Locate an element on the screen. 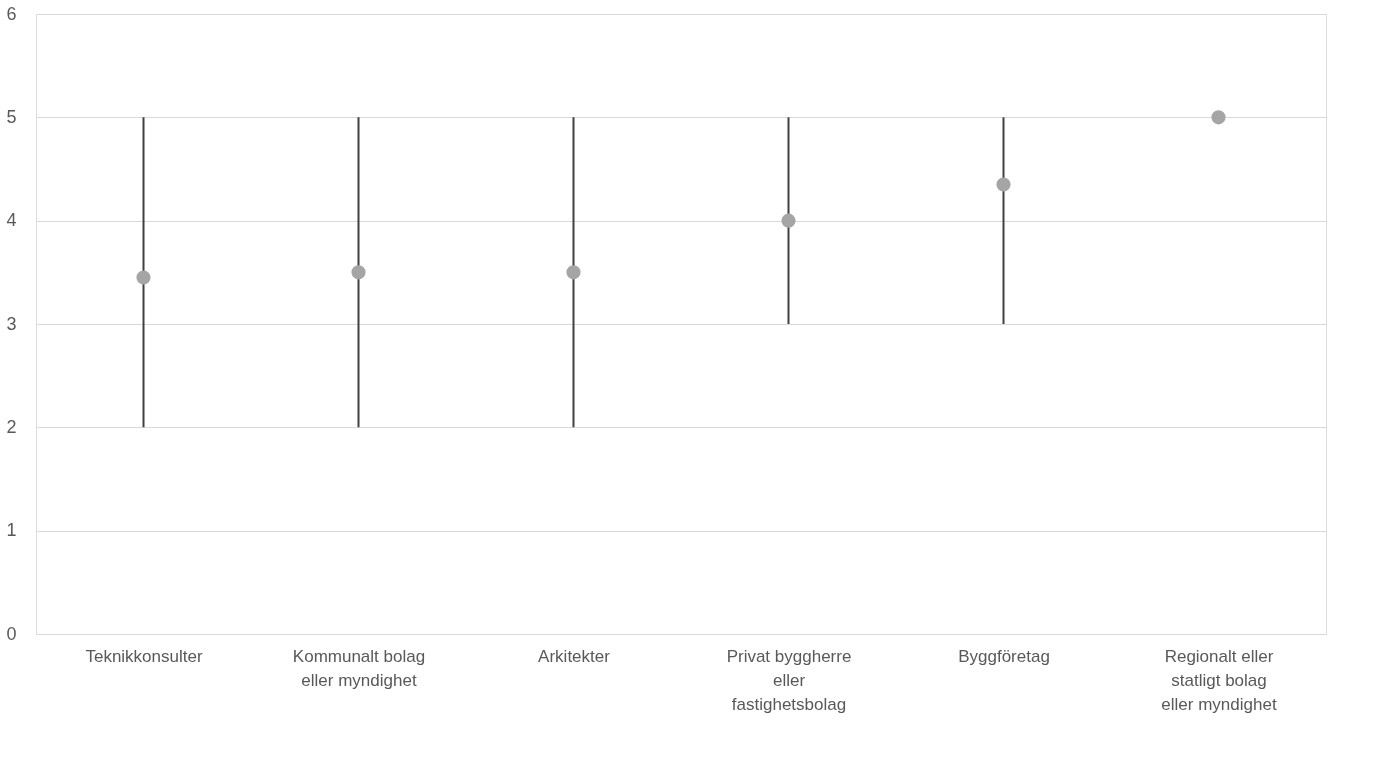 Image resolution: width=1391 pixels, height=784 pixels. x-tick-label: Privat byggherre eller fastighetsbolag is located at coordinates (789, 680).